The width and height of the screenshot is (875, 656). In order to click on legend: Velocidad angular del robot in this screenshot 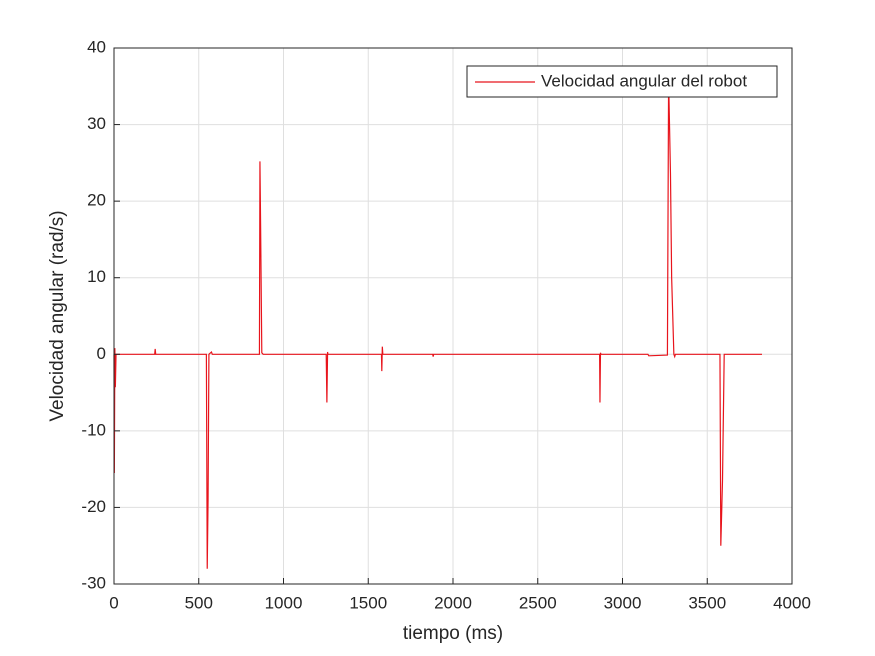, I will do `click(622, 81)`.